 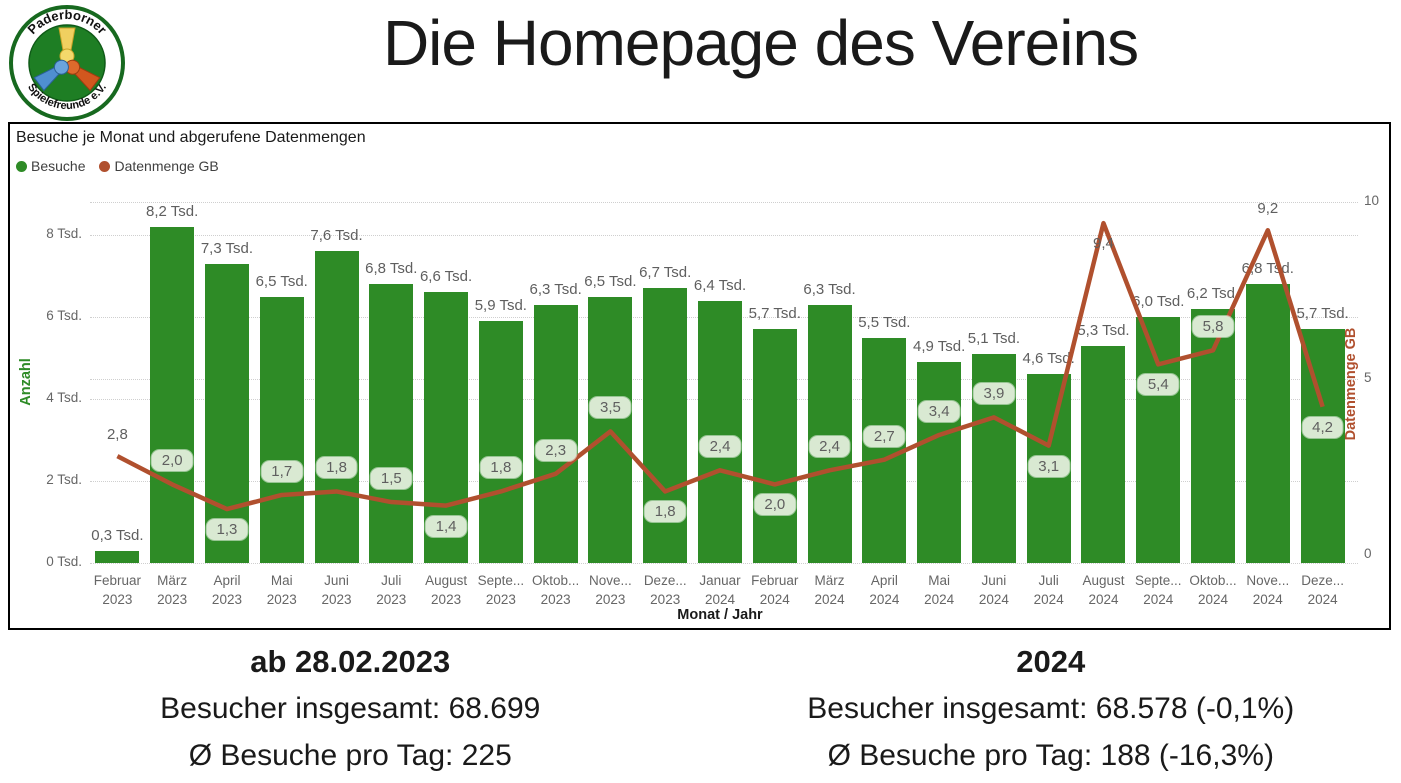 I want to click on x-tick-label: Juli 2024, so click(x=1048, y=590).